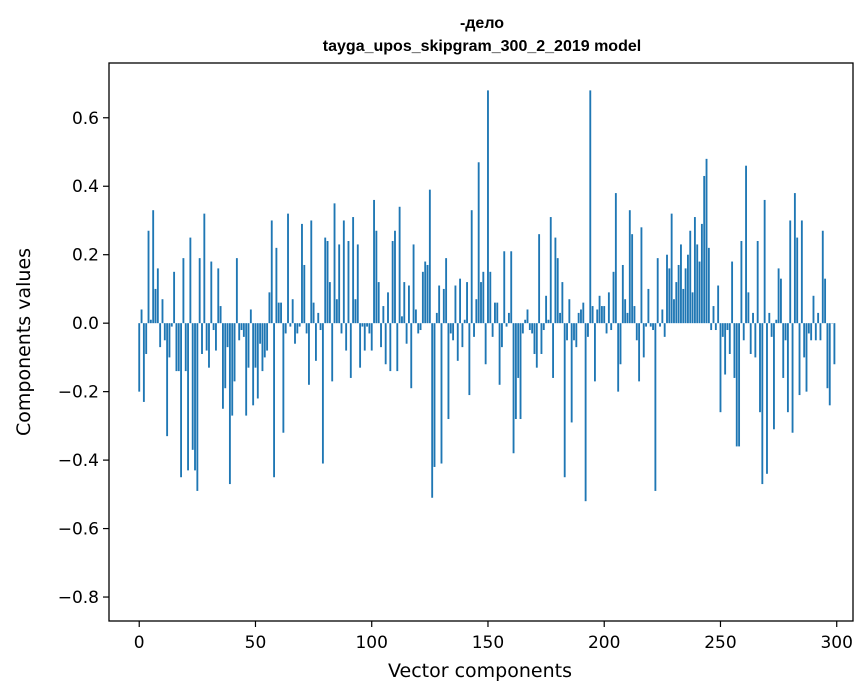  Describe the element at coordinates (371, 643) in the screenshot. I see `x-tick-label: 100` at that location.